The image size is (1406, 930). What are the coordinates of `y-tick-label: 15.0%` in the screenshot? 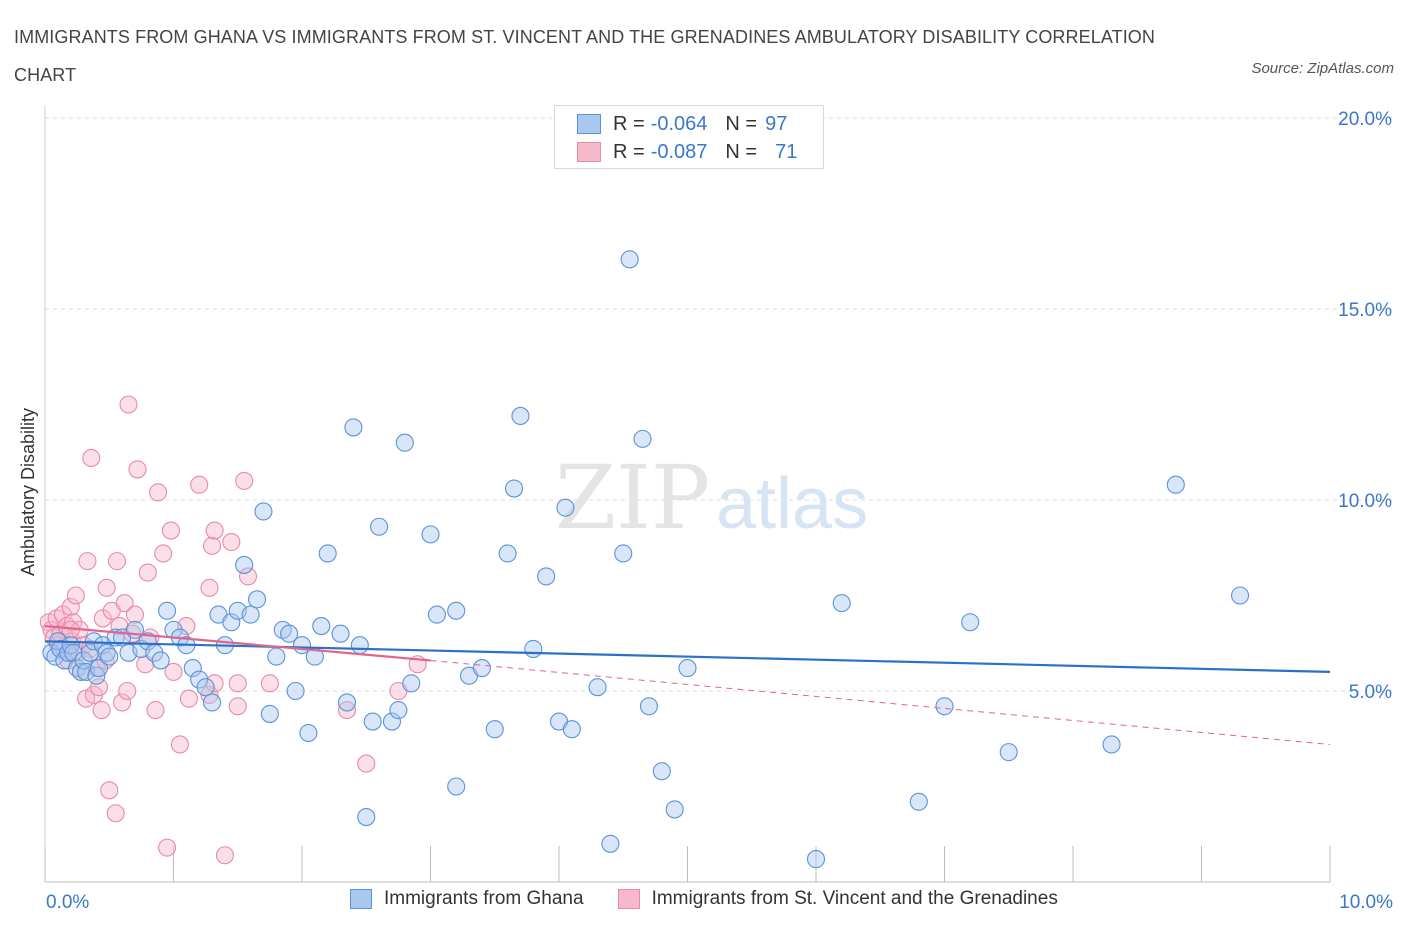 It's located at (1365, 310).